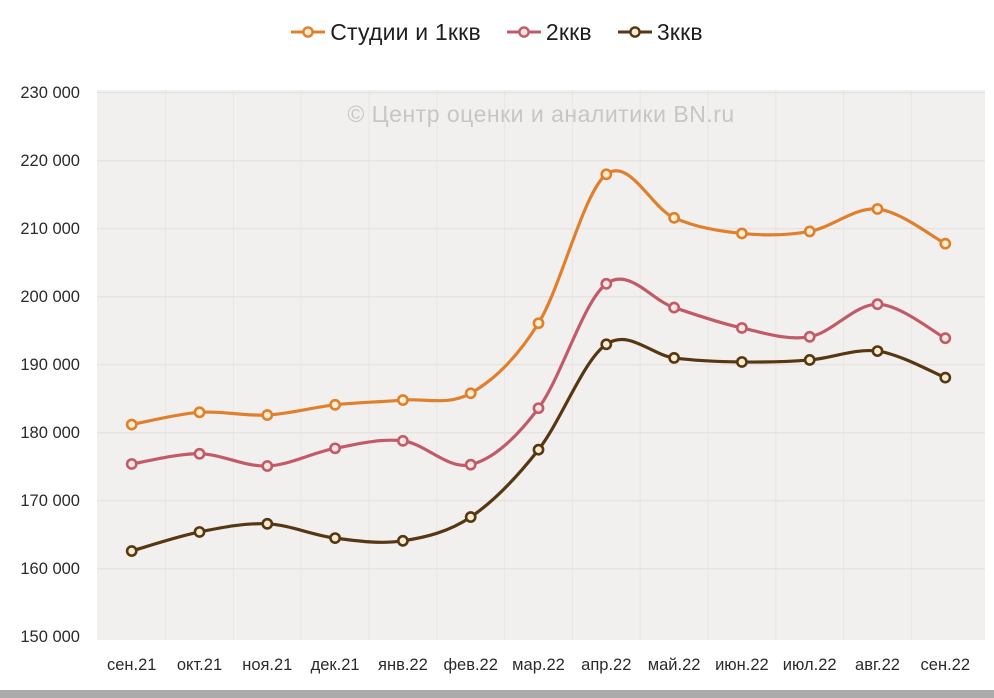 The width and height of the screenshot is (994, 698). Describe the element at coordinates (335, 665) in the screenshot. I see `x-axis-label: дек.21` at that location.